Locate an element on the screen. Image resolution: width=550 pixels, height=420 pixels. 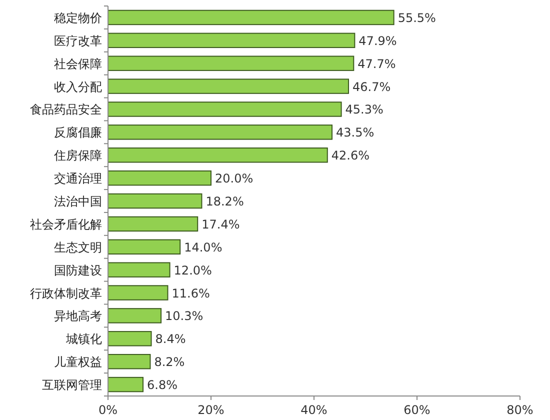
y-tick-label: 稳定物价 is located at coordinates (78, 17).